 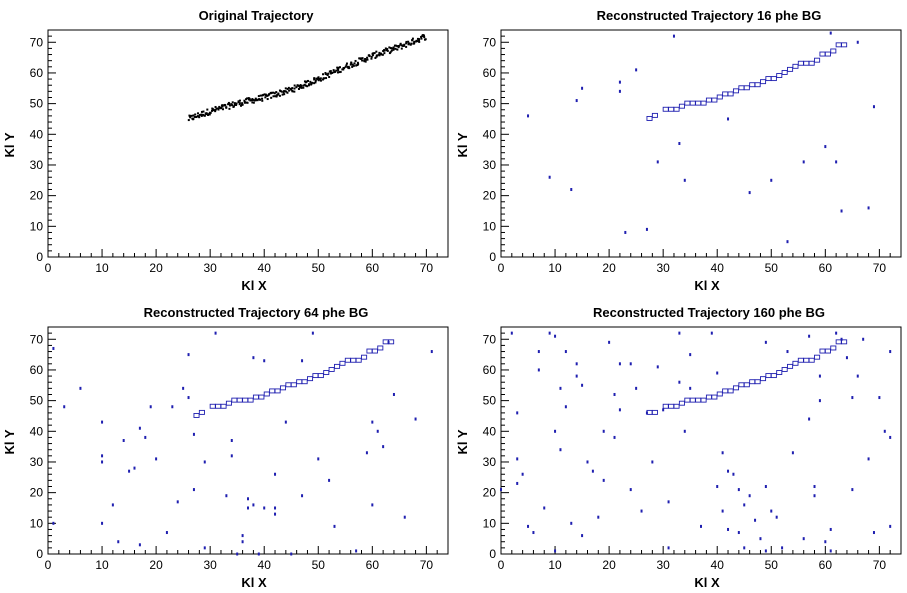 What do you see at coordinates (880, 565) in the screenshot?
I see `x-tick-label: 70` at bounding box center [880, 565].